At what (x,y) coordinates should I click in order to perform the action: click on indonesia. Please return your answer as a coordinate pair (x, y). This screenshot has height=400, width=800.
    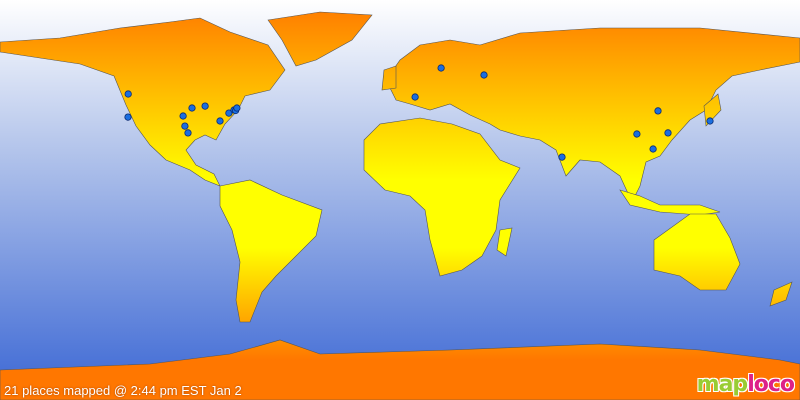
    Looking at the image, I should click on (670, 202).